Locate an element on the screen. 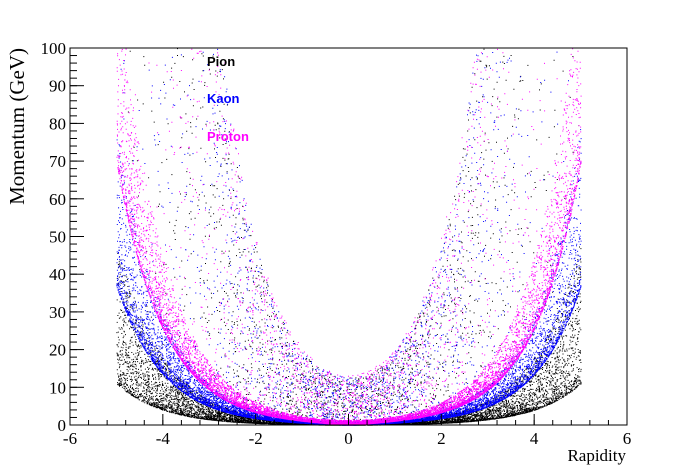  legend: Pion Kaon Proton is located at coordinates (228, 99).